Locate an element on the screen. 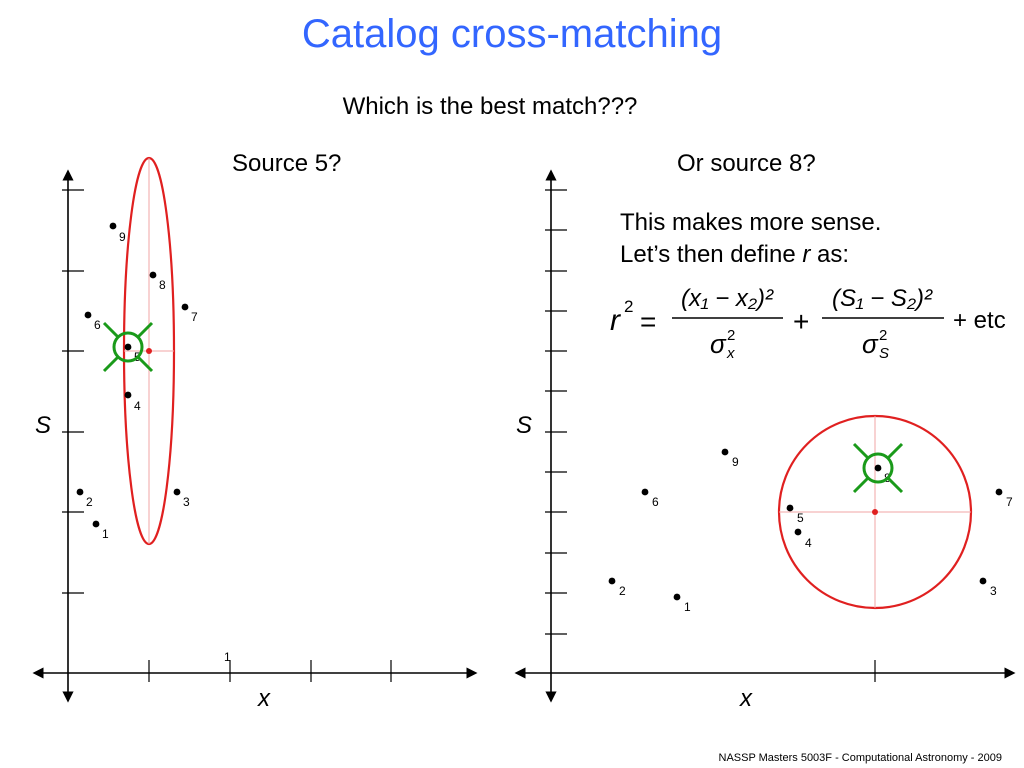 This screenshot has width=1024, height=768. equation-denominator-1-exponent: 2 is located at coordinates (731, 335).